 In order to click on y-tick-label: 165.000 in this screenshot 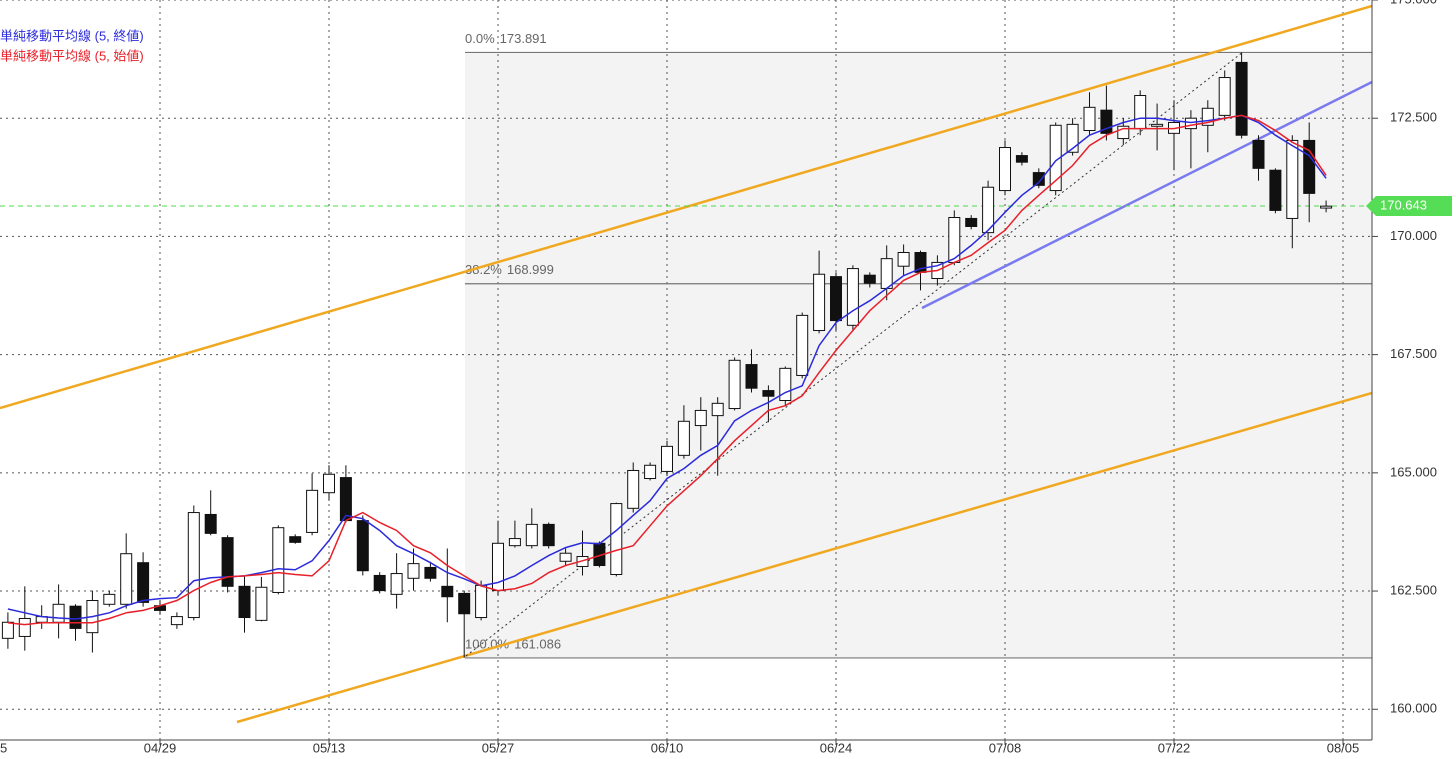, I will do `click(1413, 471)`.